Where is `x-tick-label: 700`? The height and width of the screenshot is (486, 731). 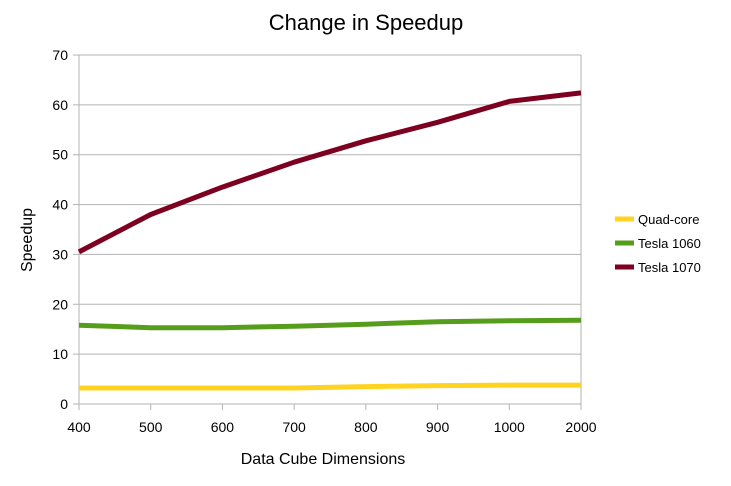 x-tick-label: 700 is located at coordinates (294, 427).